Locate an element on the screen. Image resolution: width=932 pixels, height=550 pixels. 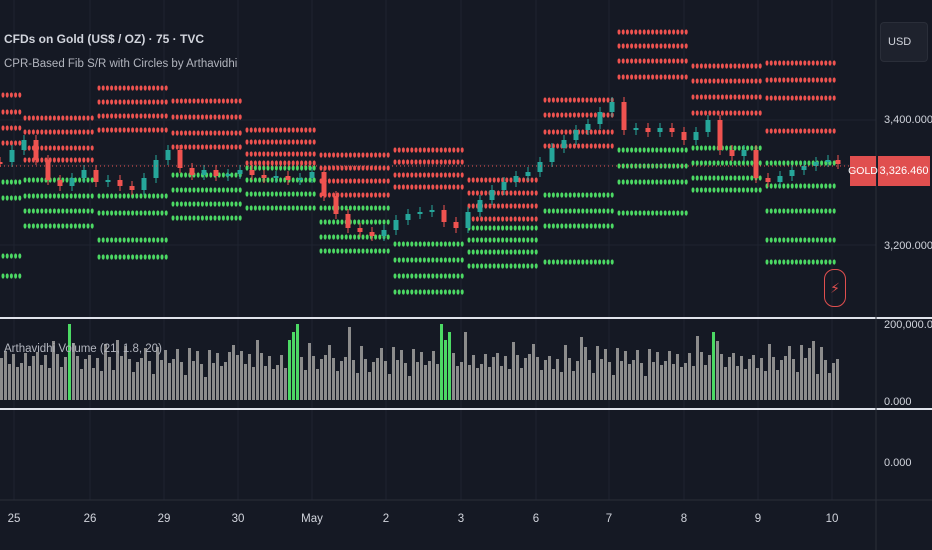
lightning-bolt-icon: ⚡ is located at coordinates (835, 288).